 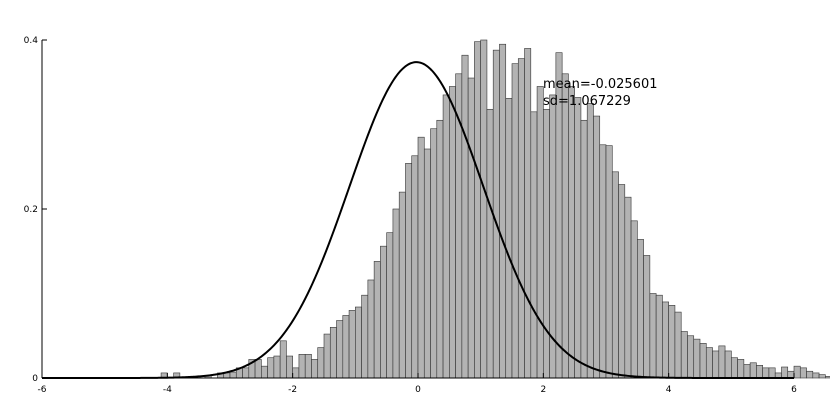 I want to click on x-tick-label: 0, so click(x=418, y=390).